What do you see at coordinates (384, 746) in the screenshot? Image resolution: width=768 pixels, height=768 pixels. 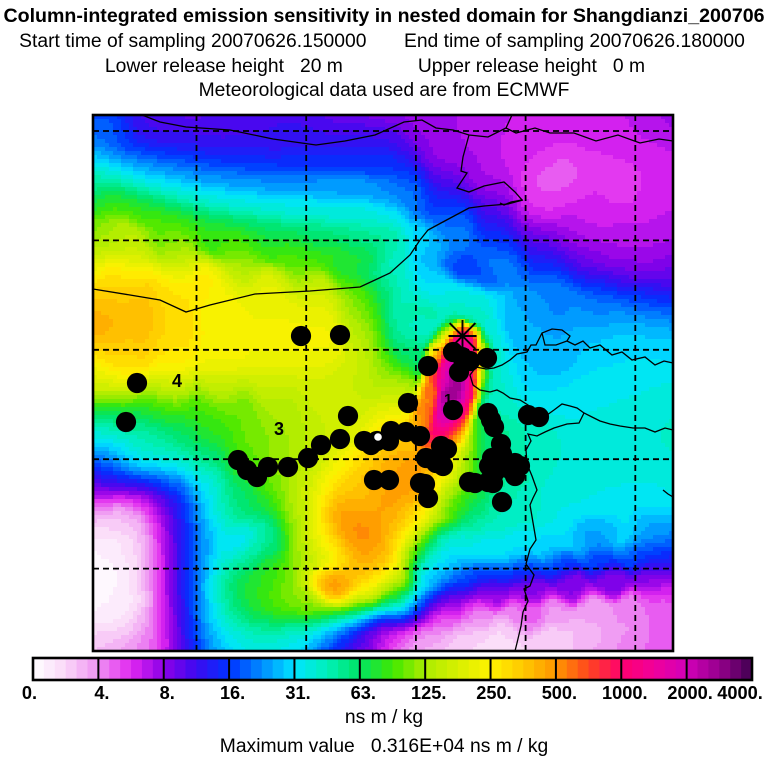 I see `svg-text:Maximum value 0.316E+04 ns m: Maximum value 0.316E+04 ns m / kg` at bounding box center [384, 746].